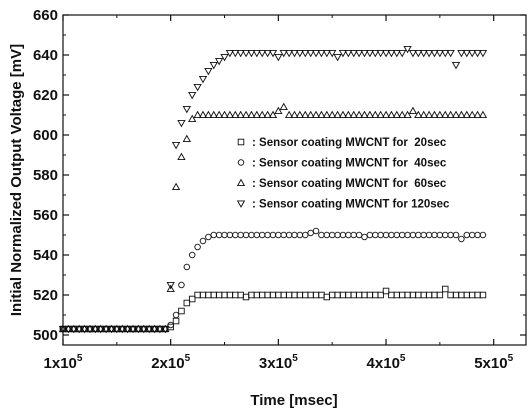 This screenshot has width=531, height=411. What do you see at coordinates (45, 295) in the screenshot?
I see `y-tick-label: 520` at bounding box center [45, 295].